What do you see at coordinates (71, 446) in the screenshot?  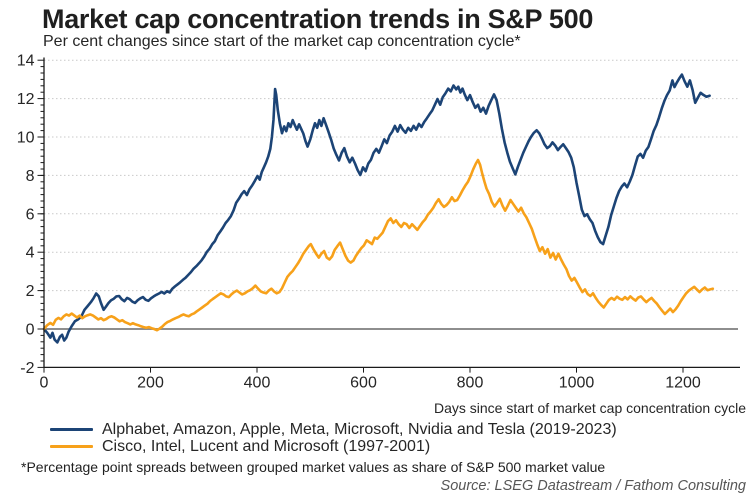 I see `series-orange-swatch-line` at bounding box center [71, 446].